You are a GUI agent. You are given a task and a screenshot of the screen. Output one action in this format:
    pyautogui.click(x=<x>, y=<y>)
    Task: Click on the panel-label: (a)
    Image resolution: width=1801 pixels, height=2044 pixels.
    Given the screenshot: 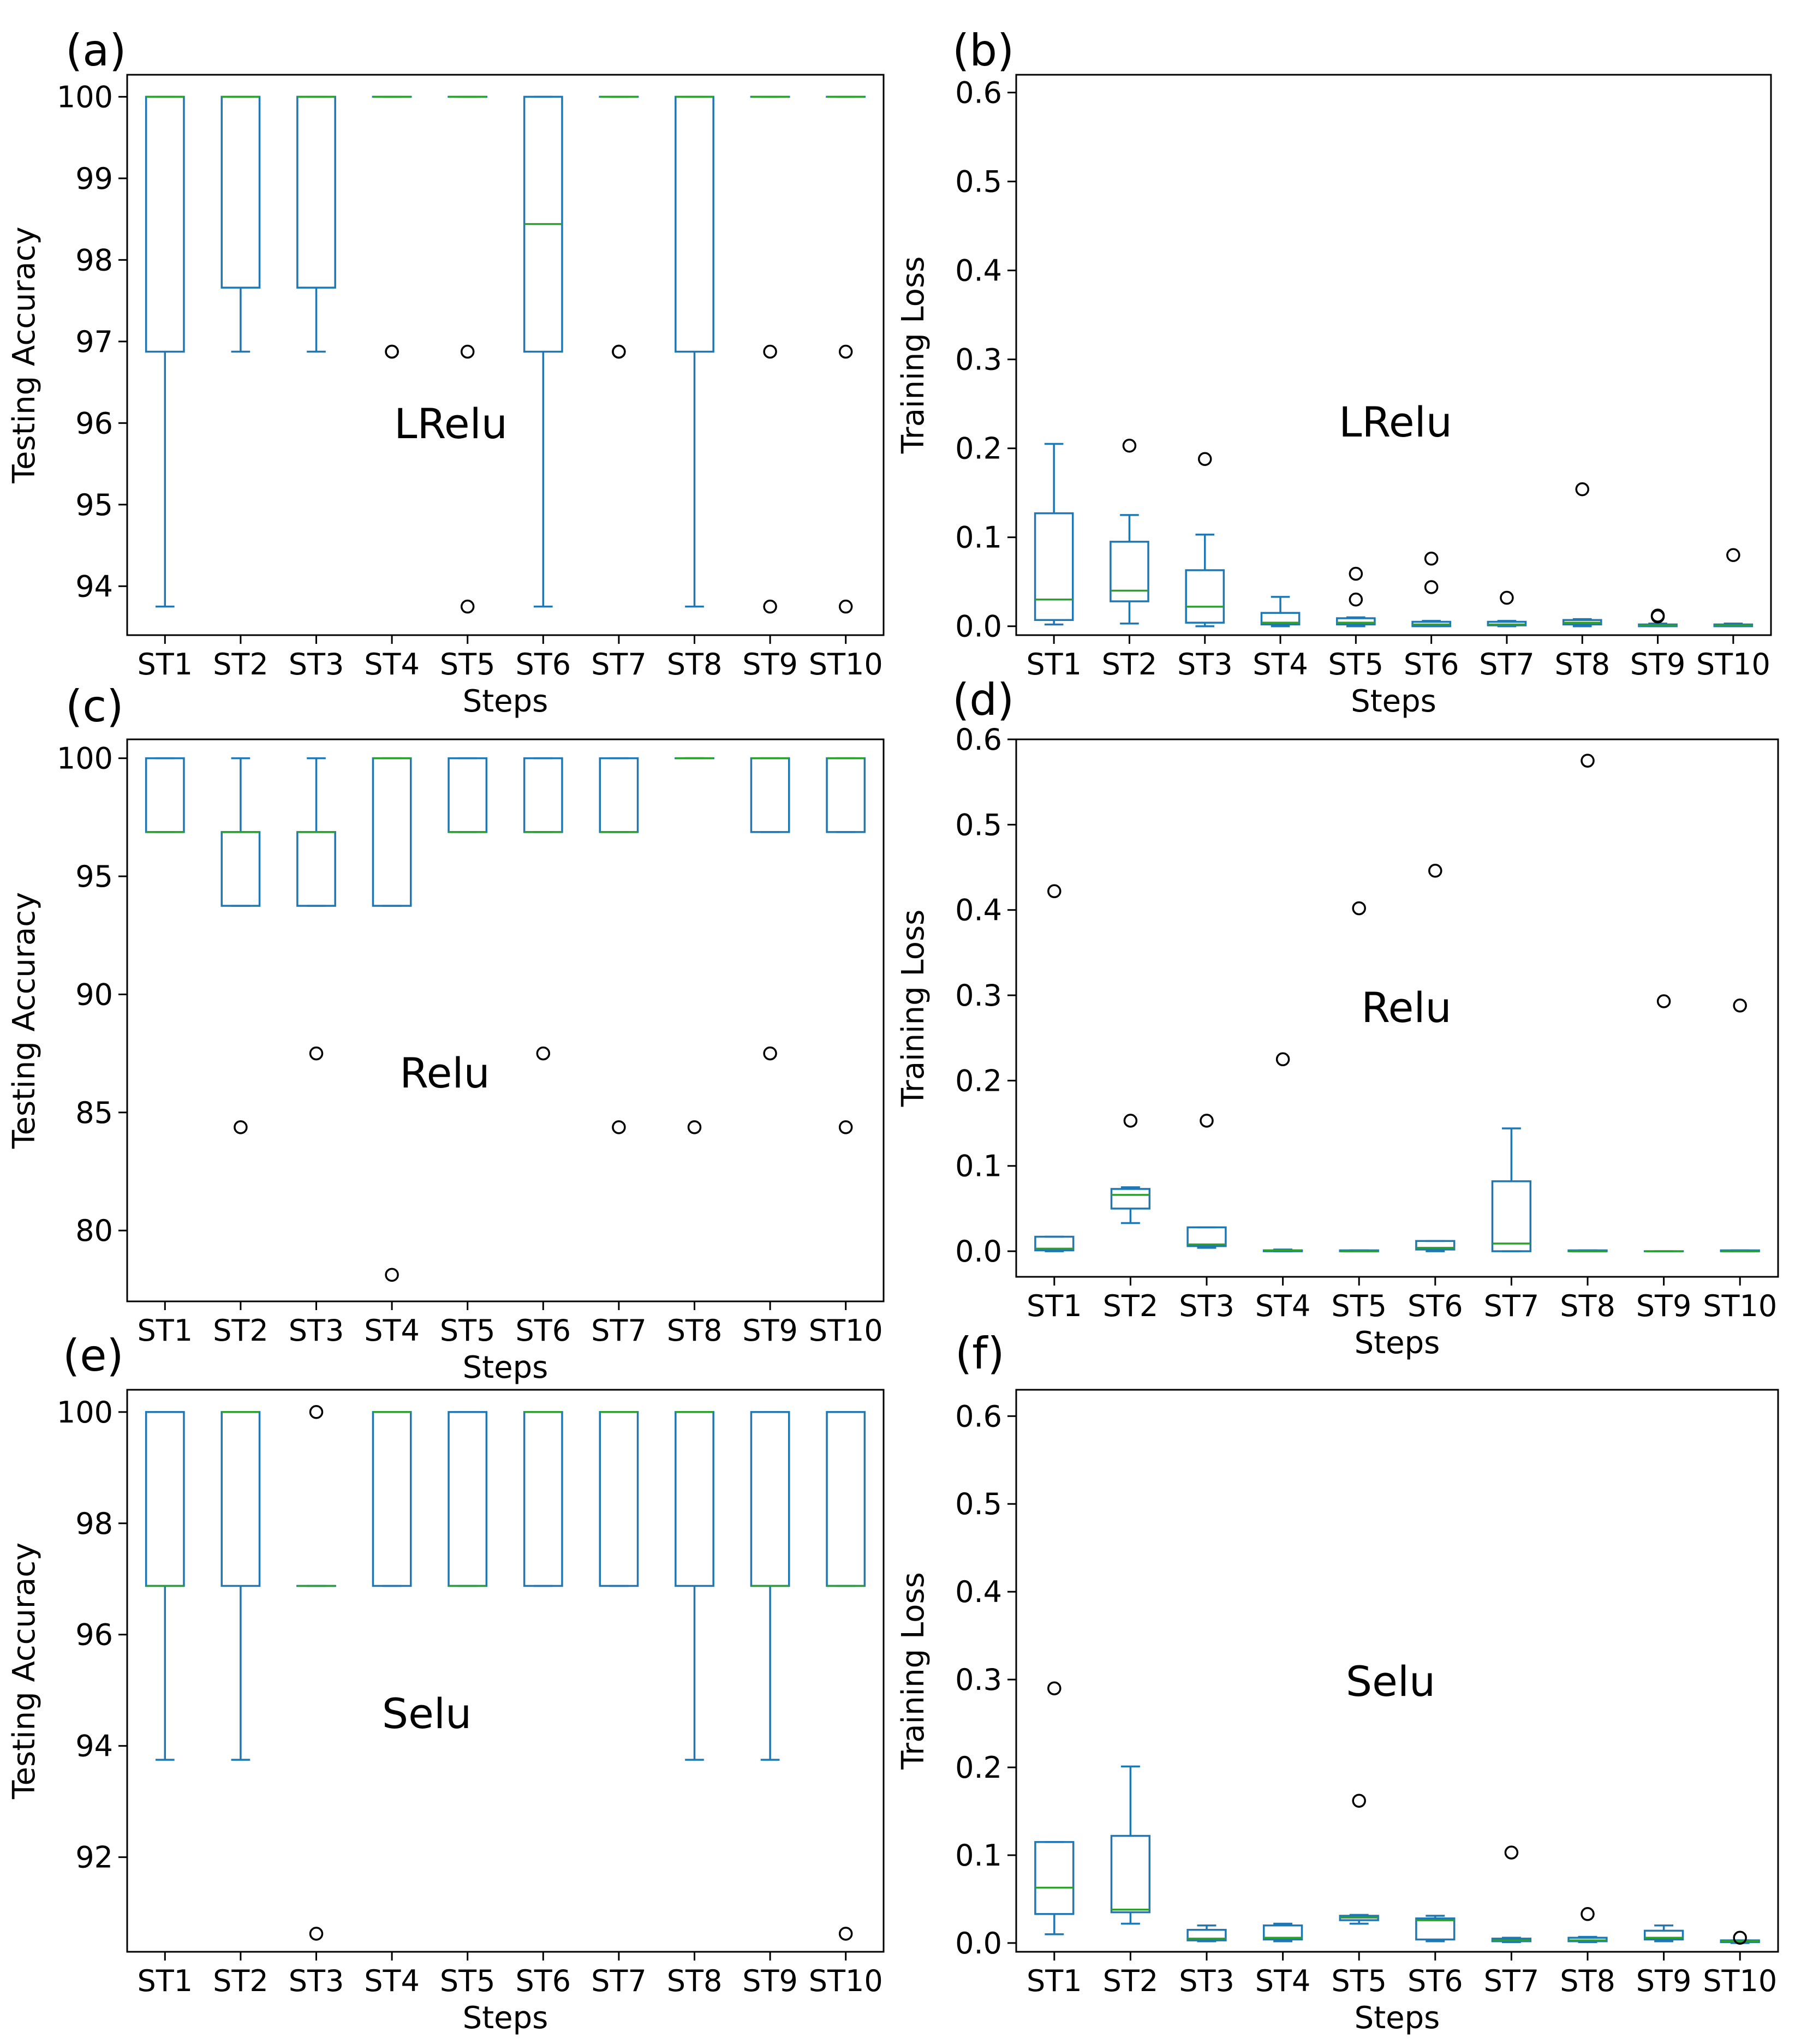 What is the action you would take?
    pyautogui.click(x=95, y=51)
    